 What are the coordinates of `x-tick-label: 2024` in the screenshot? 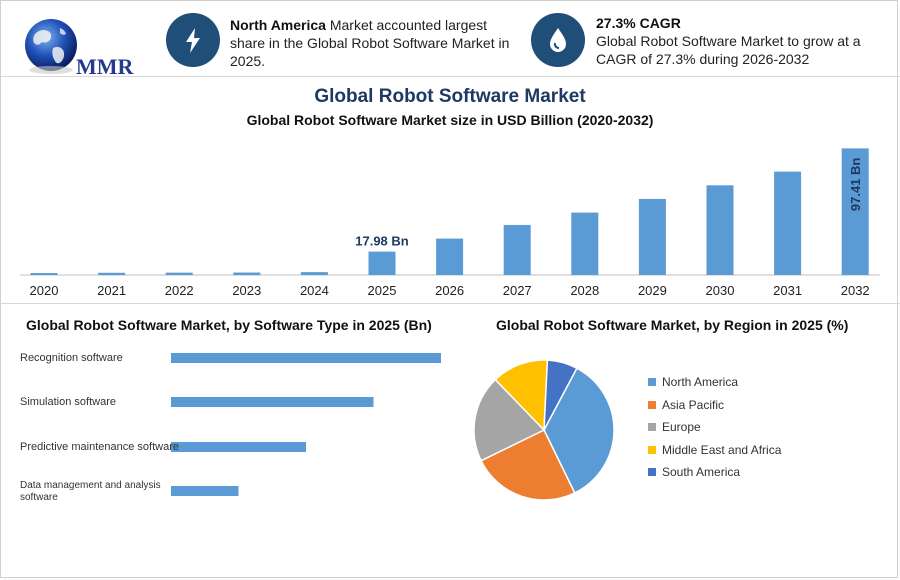 It's located at (314, 290).